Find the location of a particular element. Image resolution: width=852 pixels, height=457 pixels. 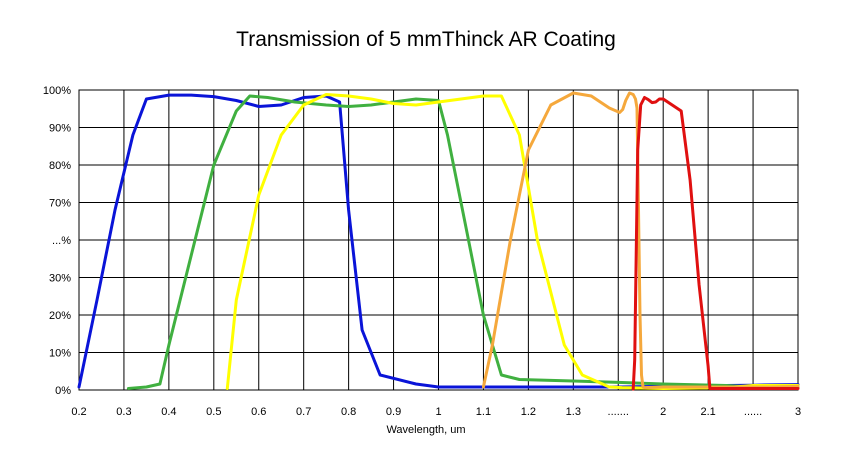

y-tick-label: 0% is located at coordinates (63, 391).